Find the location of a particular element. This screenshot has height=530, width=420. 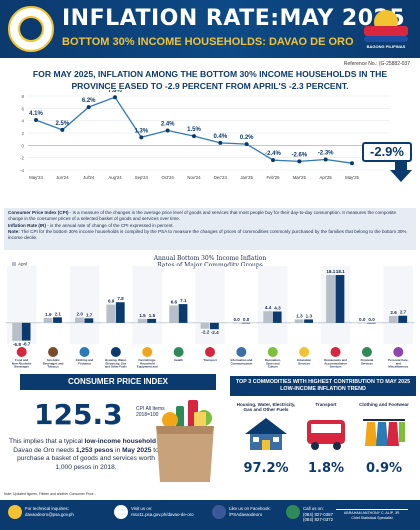

trend-data-label: 2.4% is located at coordinates (168, 125).